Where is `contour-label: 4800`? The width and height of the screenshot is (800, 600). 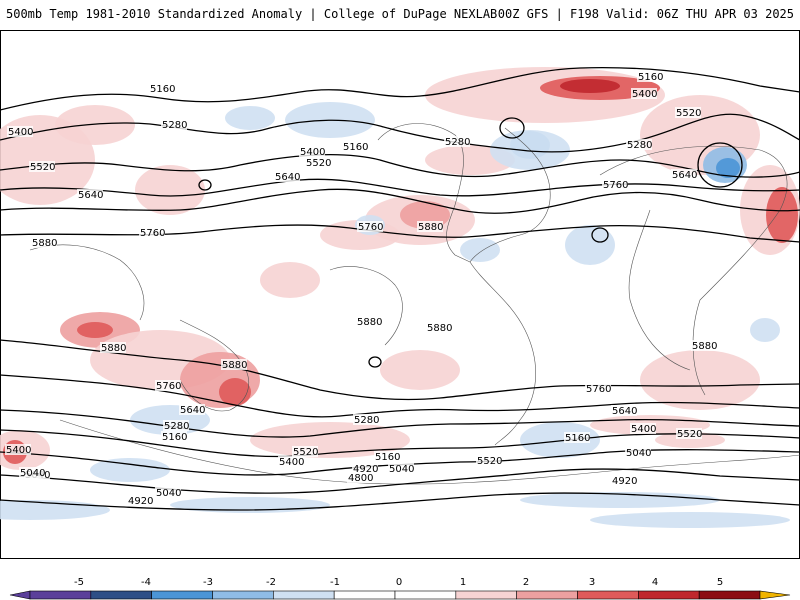
contour-label: 4800 is located at coordinates (360, 478).